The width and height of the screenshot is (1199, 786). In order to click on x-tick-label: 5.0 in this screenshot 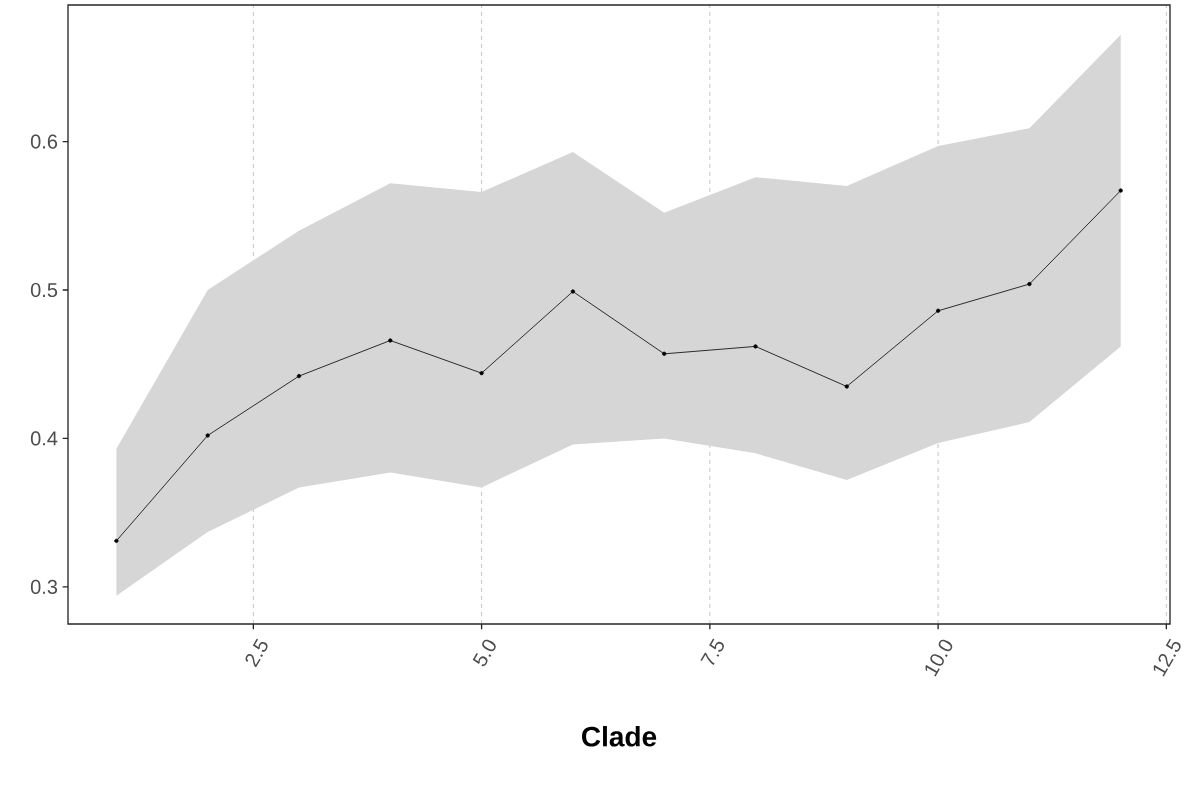, I will do `click(484, 653)`.